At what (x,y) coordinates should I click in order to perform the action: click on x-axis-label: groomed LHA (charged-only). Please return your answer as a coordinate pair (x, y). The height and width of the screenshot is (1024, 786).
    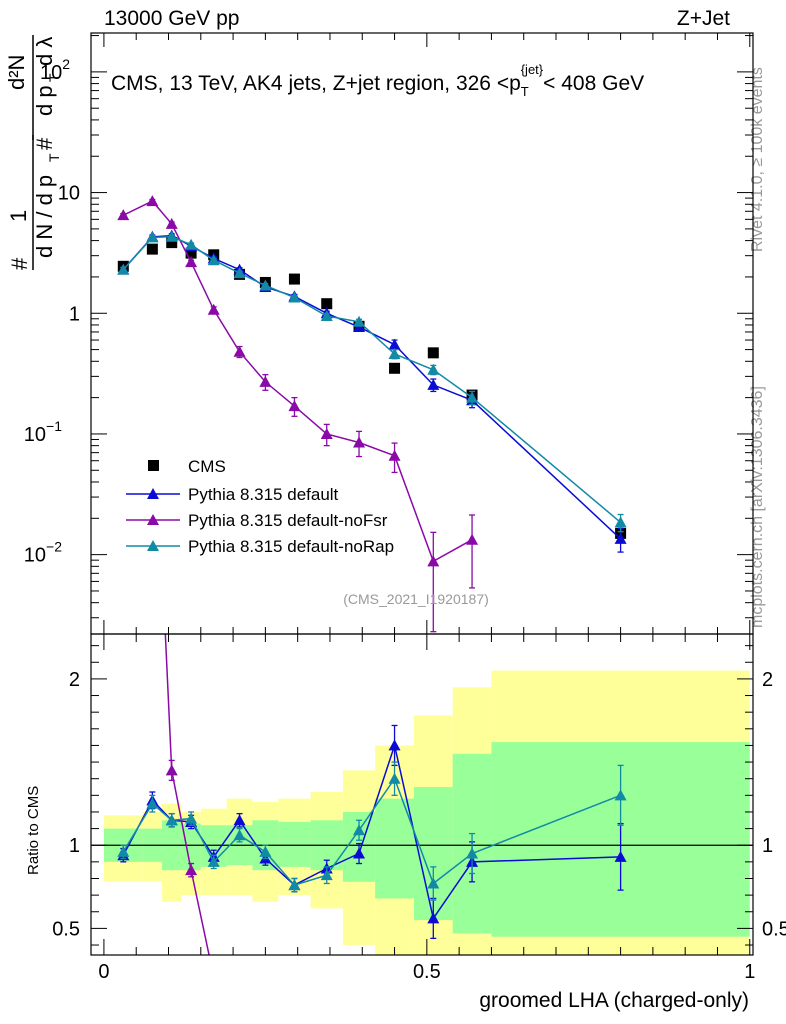
    Looking at the image, I should click on (614, 1000).